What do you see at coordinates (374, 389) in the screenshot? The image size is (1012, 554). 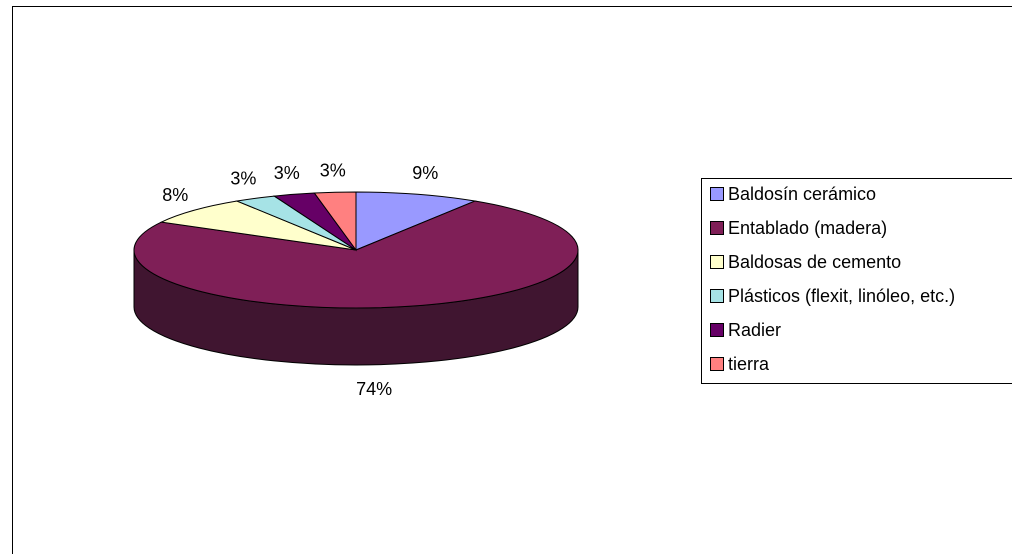 I see `data-label-entablado-madera: 74%` at bounding box center [374, 389].